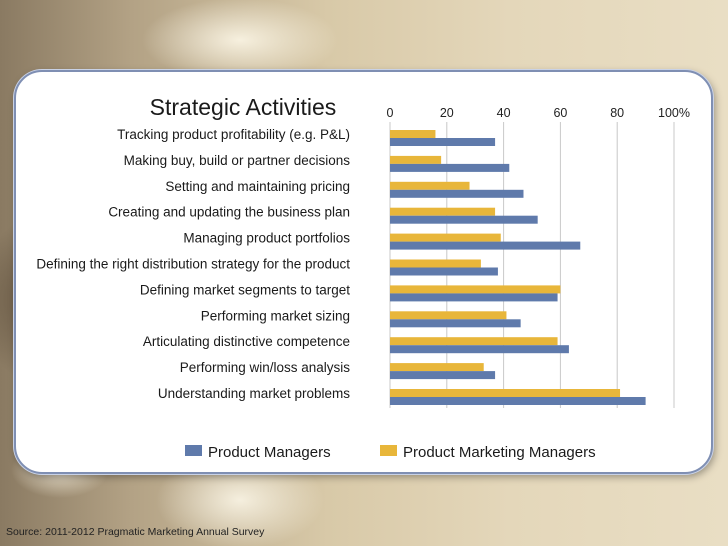 This screenshot has height=546, width=728. Describe the element at coordinates (674, 113) in the screenshot. I see `x-tick-label: 100%` at that location.